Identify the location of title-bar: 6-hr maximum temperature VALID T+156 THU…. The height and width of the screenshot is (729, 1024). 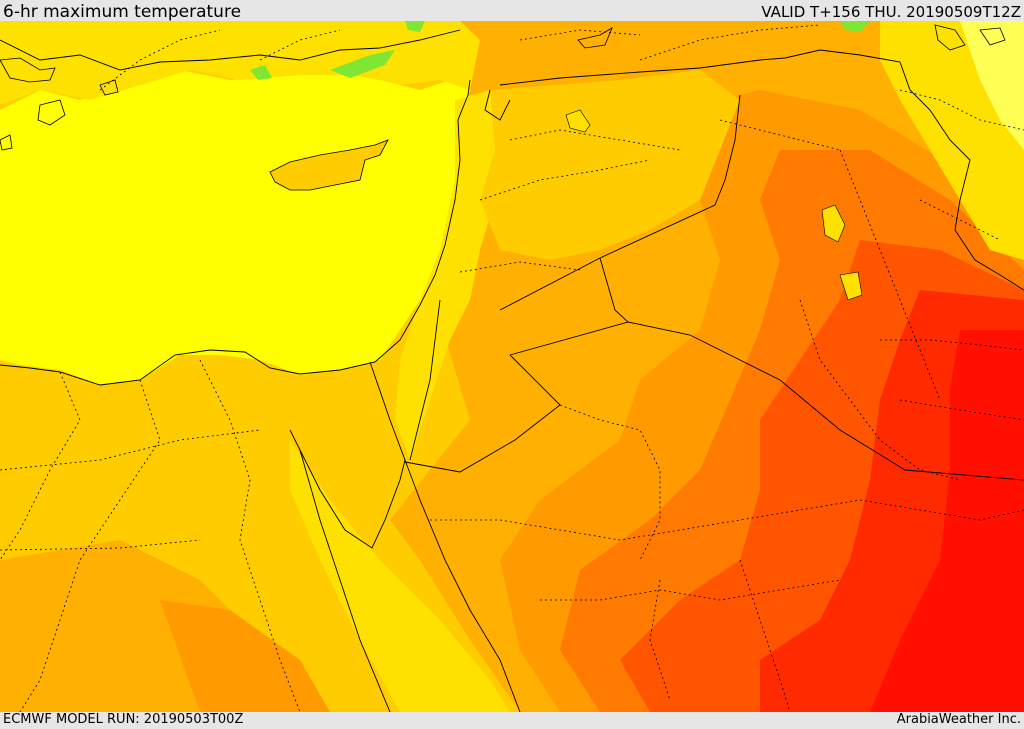
(512, 11).